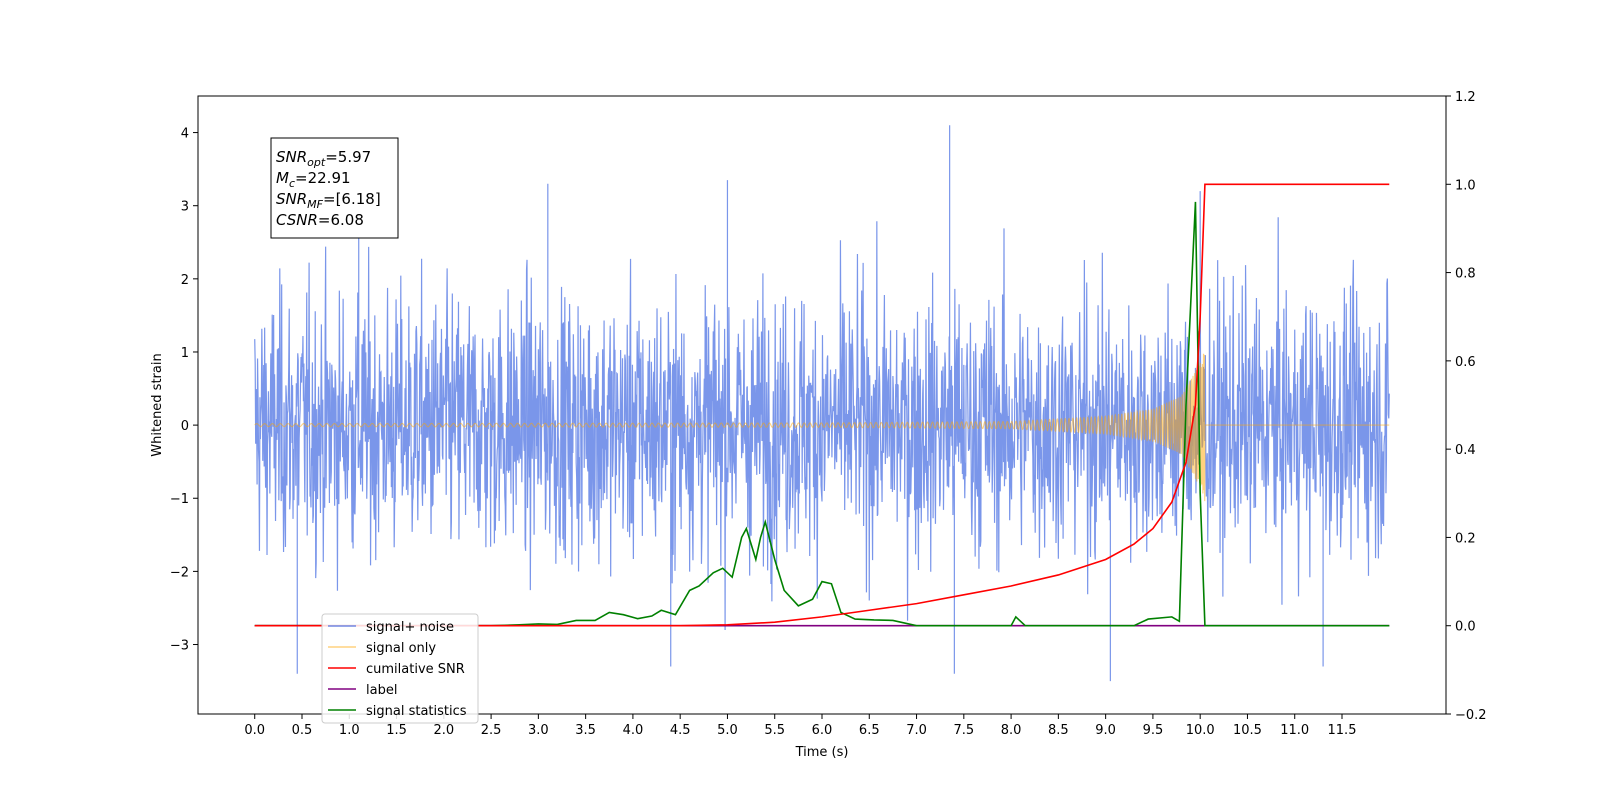 The height and width of the screenshot is (800, 1600). I want to click on stats-box-frame, so click(334, 188).